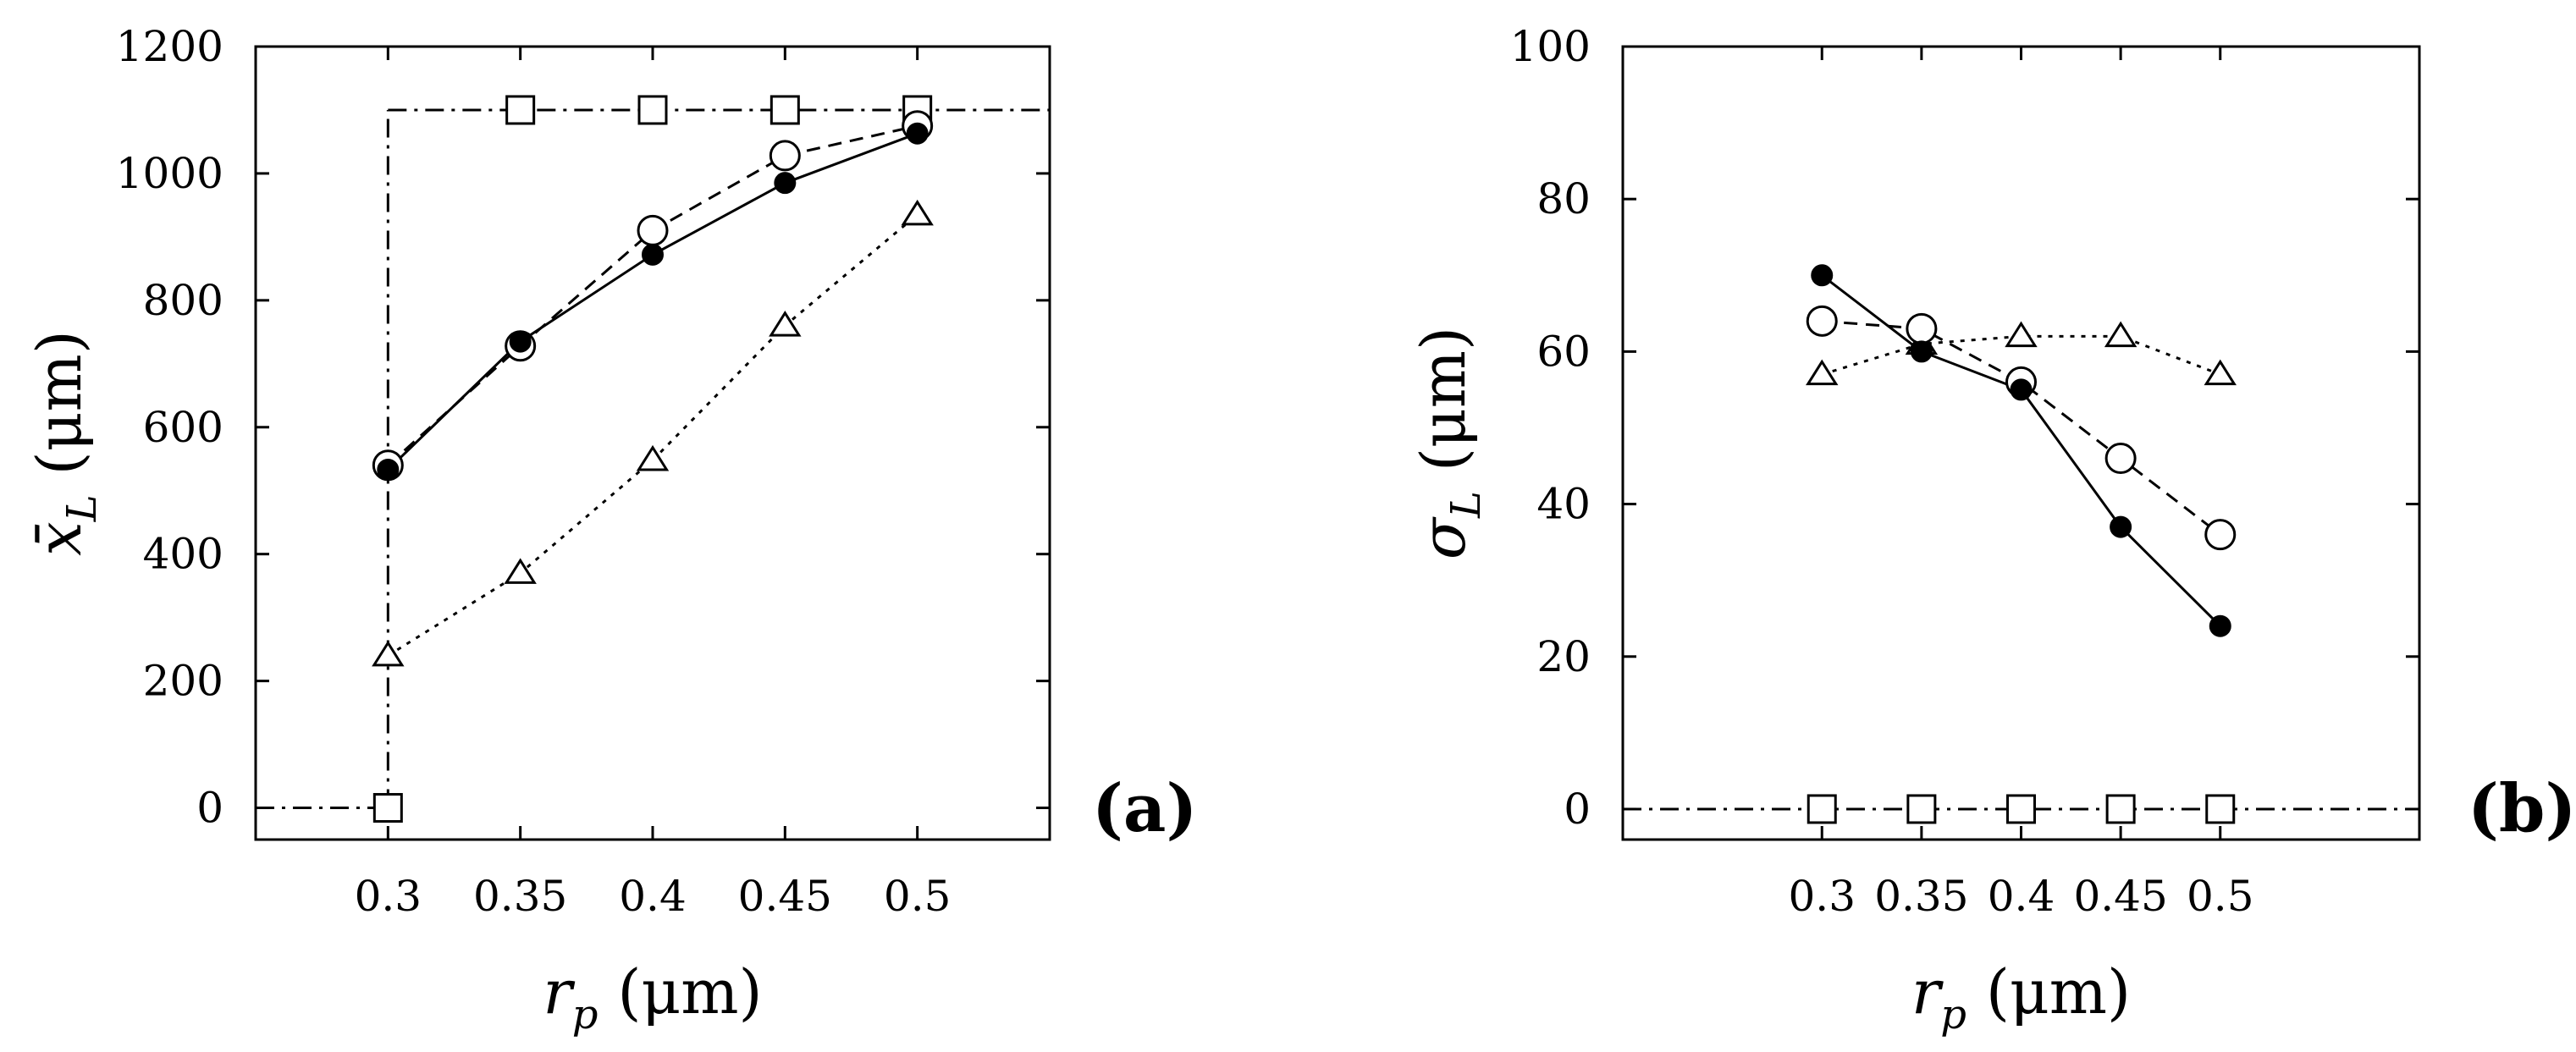 The height and width of the screenshot is (1052, 2576). I want to click on y-tick-label: 1200, so click(169, 46).